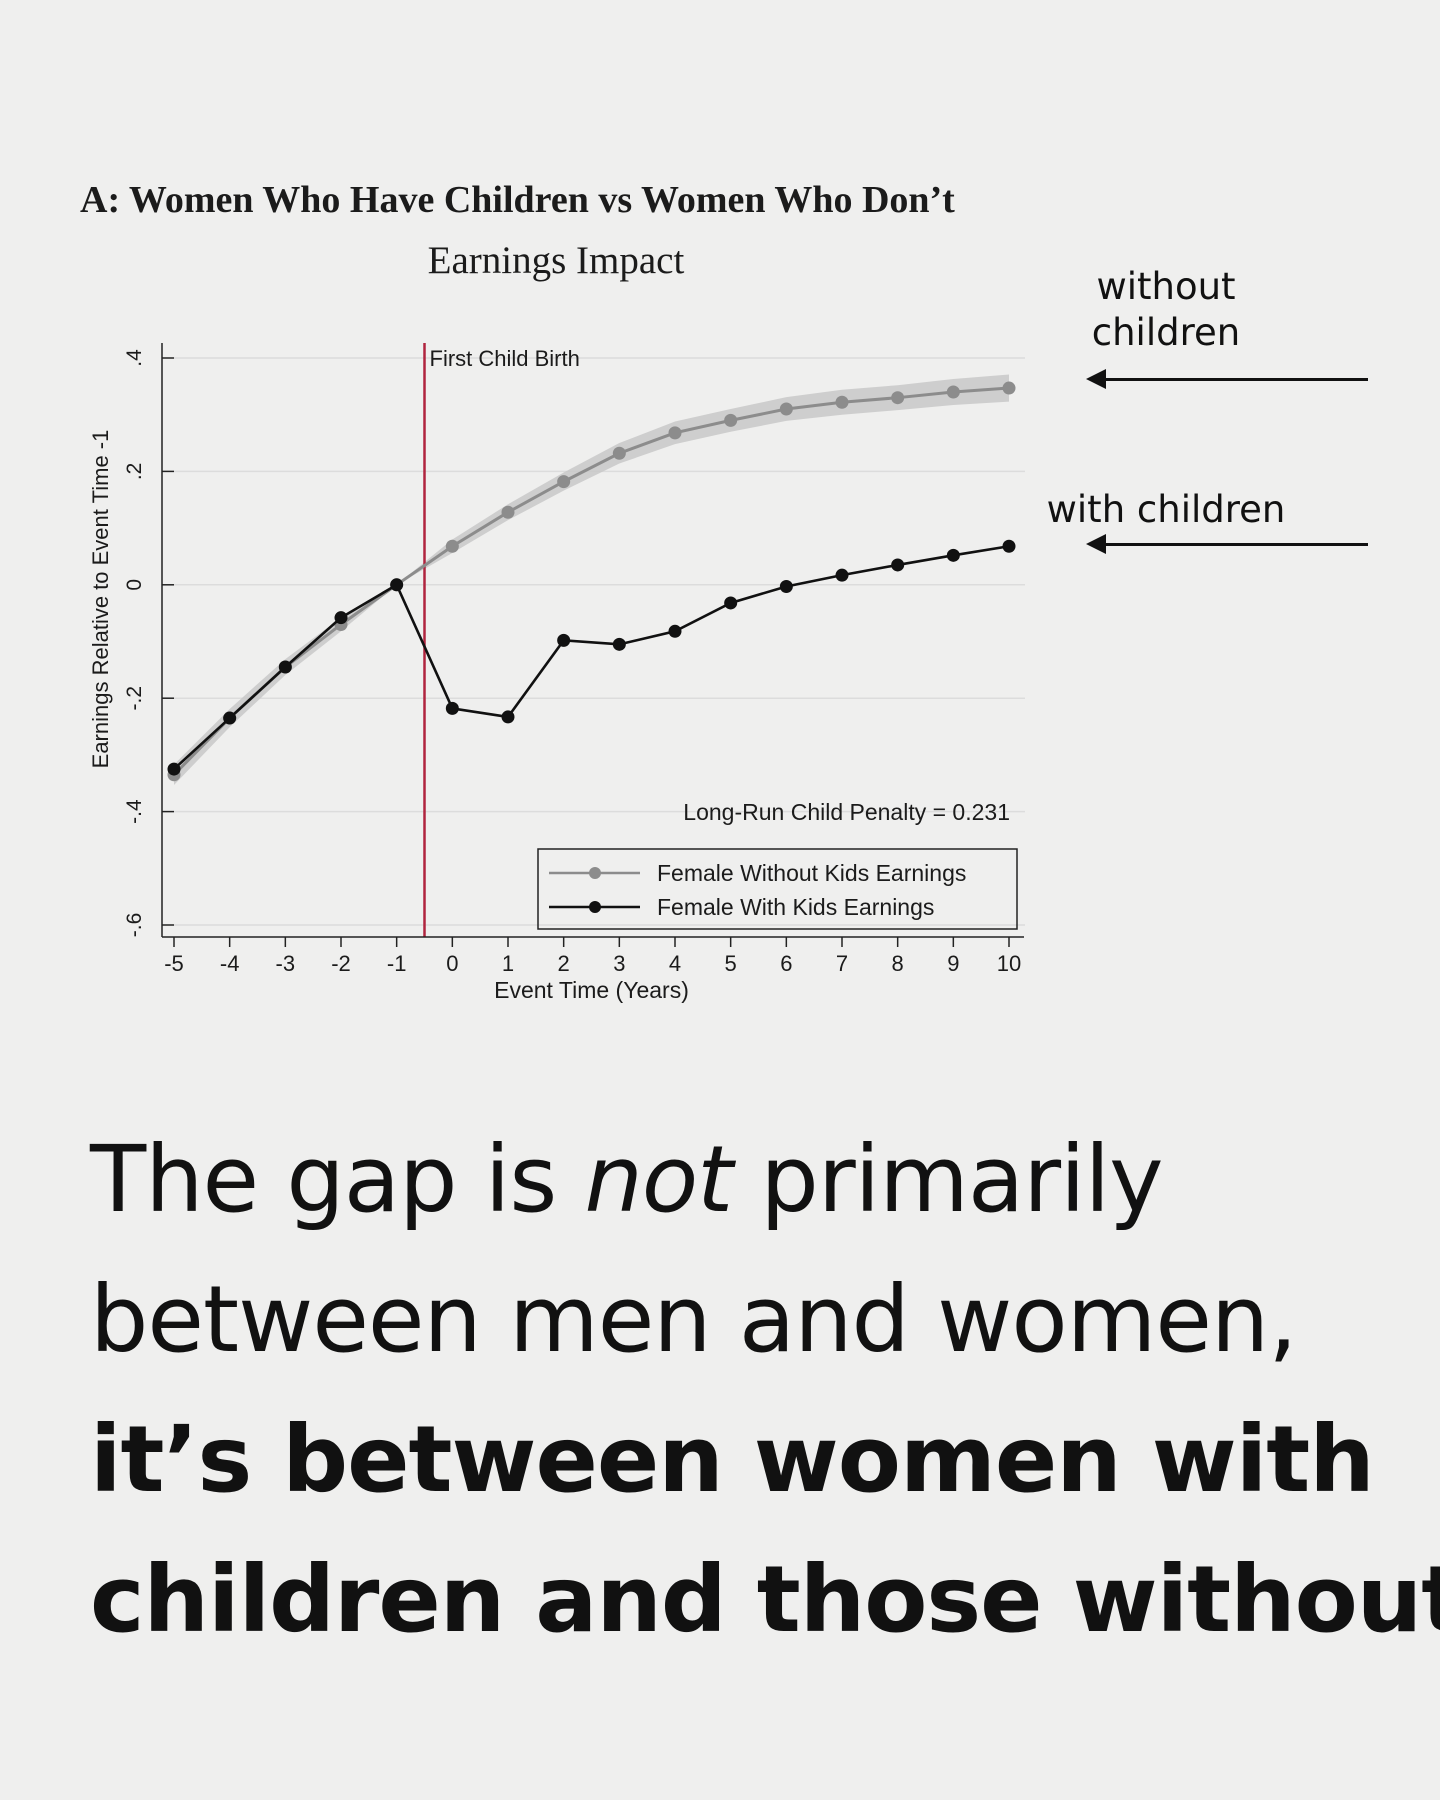 This screenshot has width=1440, height=1800. What do you see at coordinates (505, 358) in the screenshot?
I see `first-child-birth-label: First Child Birth` at bounding box center [505, 358].